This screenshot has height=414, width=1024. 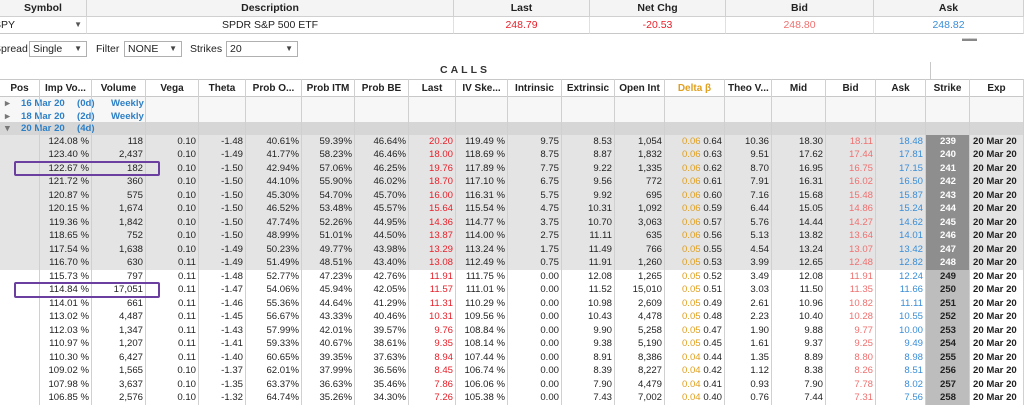 I want to click on open-int-cell: 8,227, so click(x=649, y=370).